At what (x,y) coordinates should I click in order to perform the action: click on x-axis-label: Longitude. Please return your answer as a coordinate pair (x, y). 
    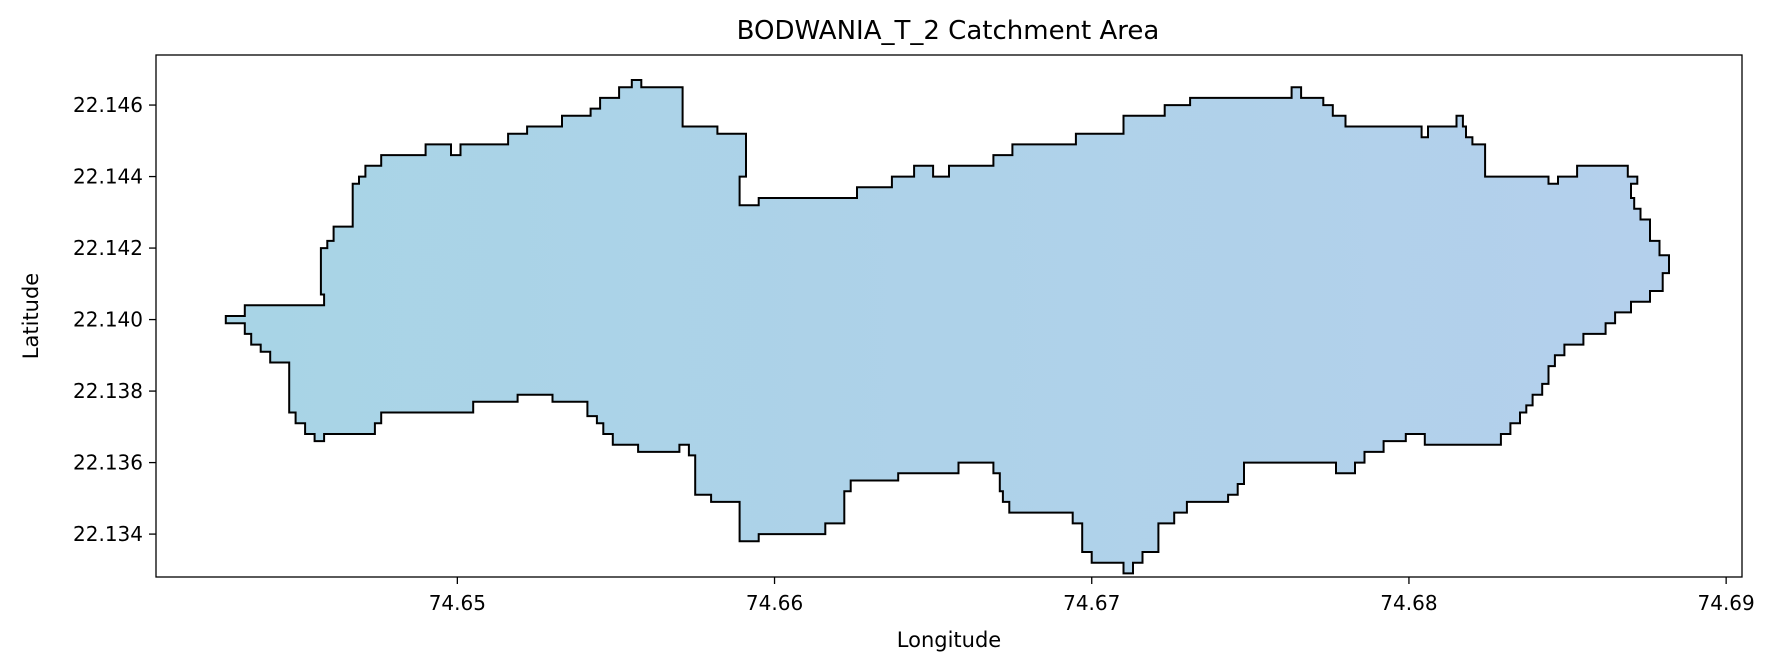
    Looking at the image, I should click on (949, 640).